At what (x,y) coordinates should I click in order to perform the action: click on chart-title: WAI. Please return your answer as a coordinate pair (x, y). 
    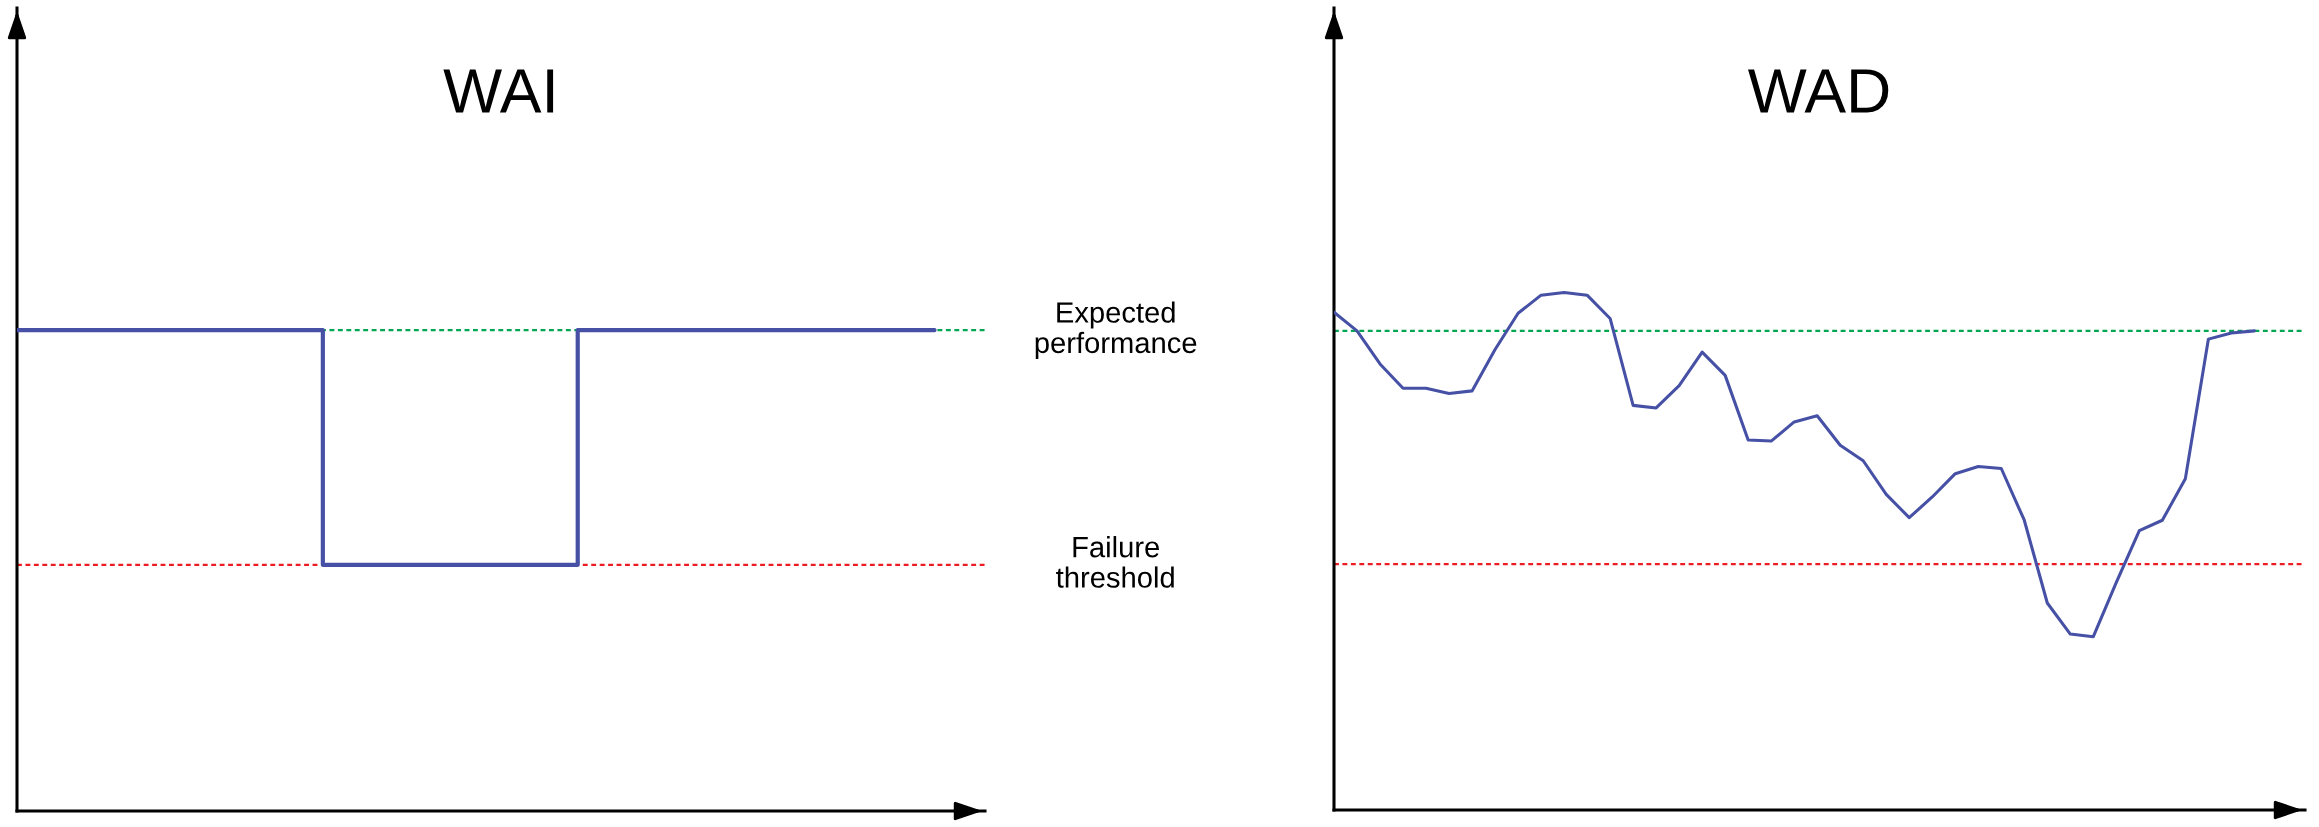
    Looking at the image, I should click on (498, 91).